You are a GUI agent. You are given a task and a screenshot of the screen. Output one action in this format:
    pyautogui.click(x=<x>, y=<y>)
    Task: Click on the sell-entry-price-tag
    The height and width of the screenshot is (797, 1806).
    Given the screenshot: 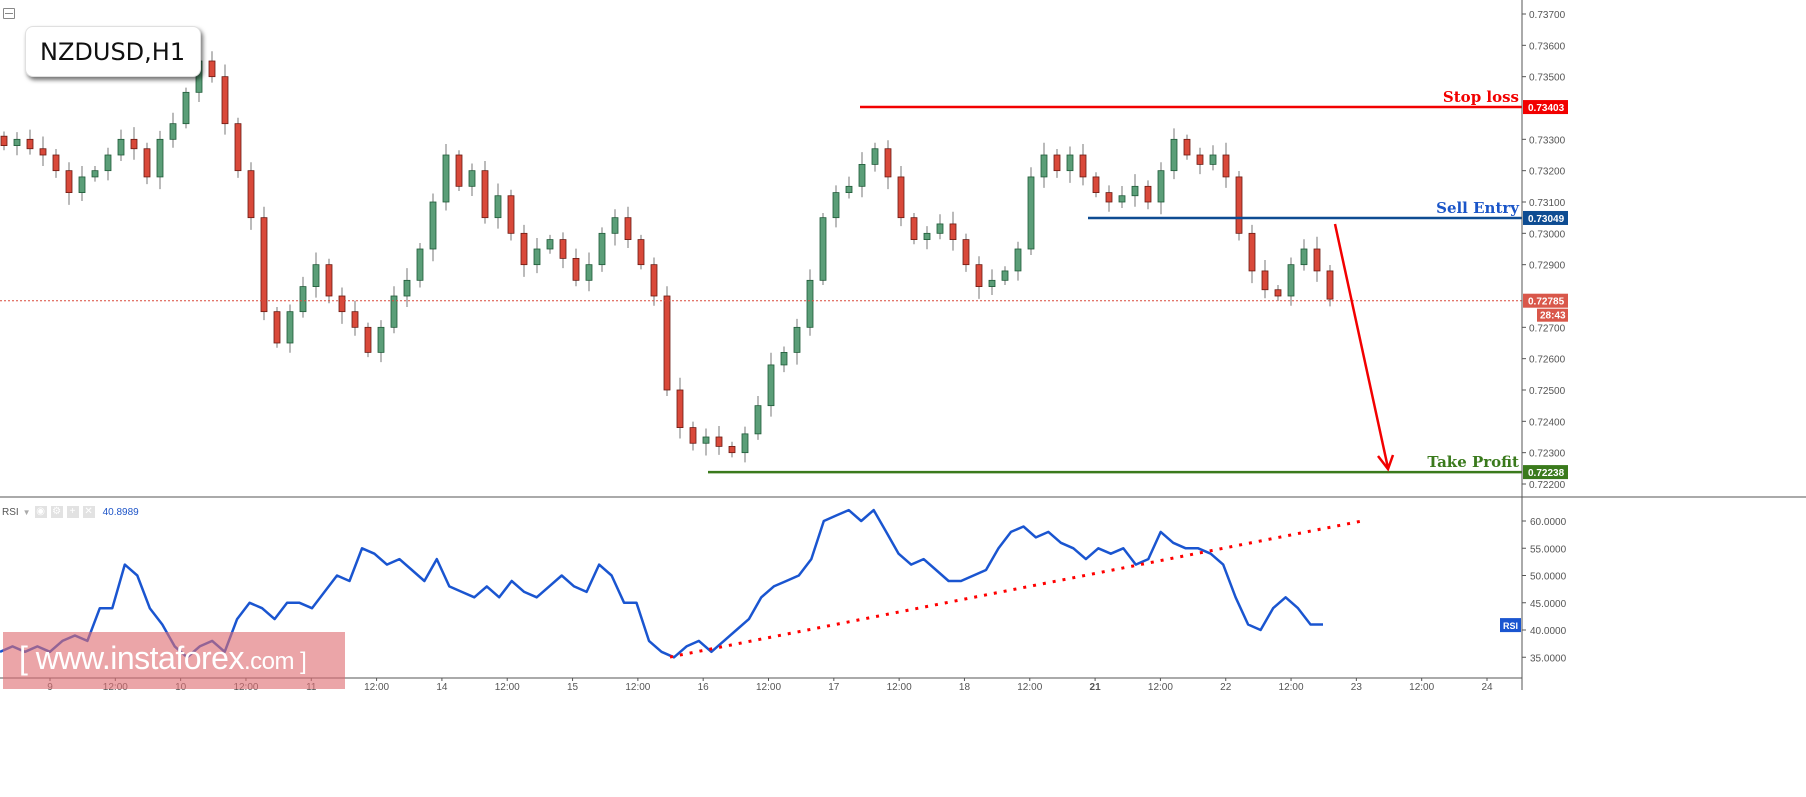 What is the action you would take?
    pyautogui.click(x=1545, y=217)
    